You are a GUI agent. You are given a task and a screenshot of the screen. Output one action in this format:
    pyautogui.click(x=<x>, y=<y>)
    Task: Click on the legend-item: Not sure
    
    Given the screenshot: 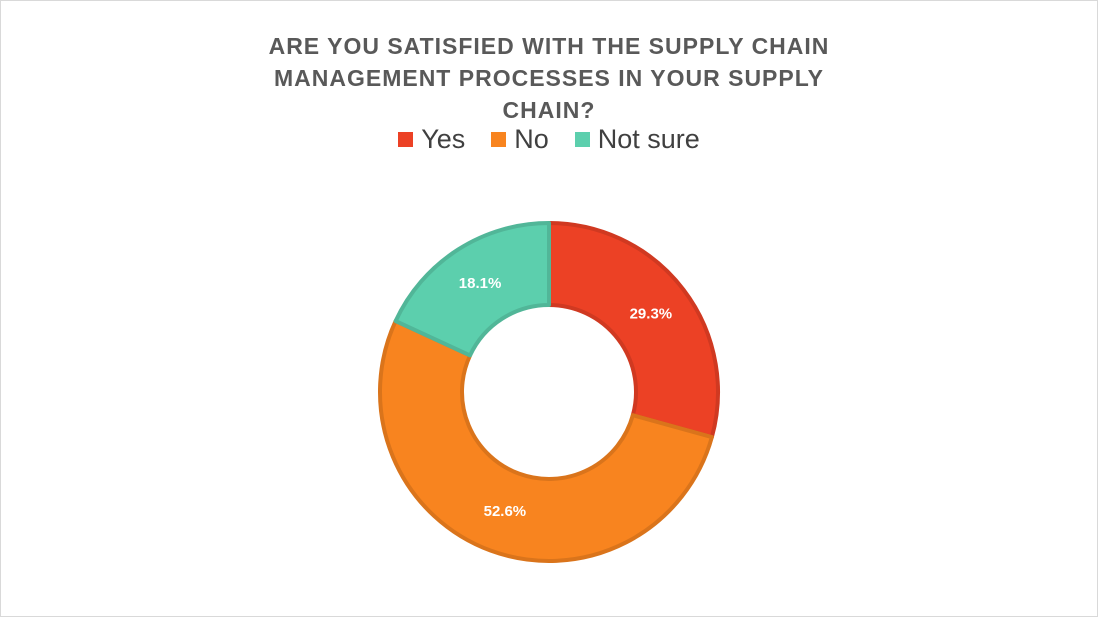 What is the action you would take?
    pyautogui.click(x=637, y=139)
    